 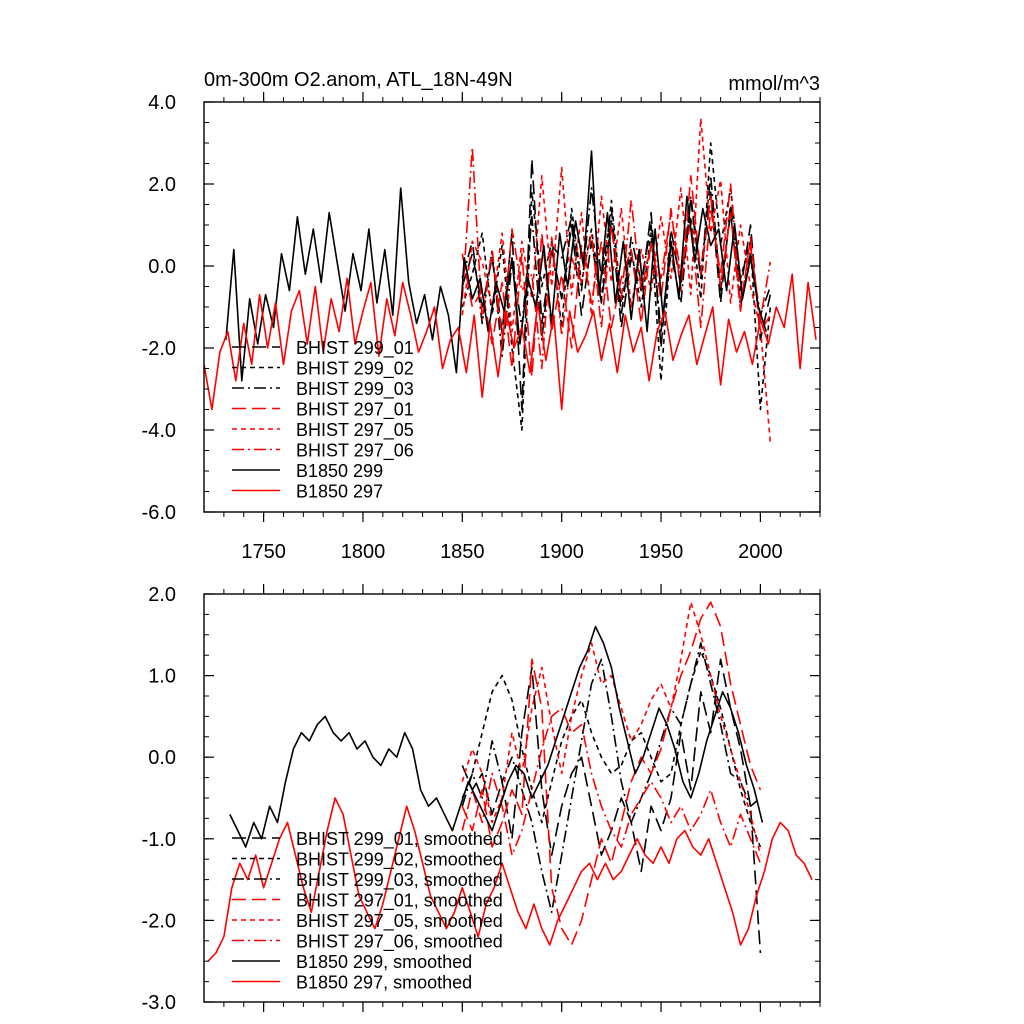 What do you see at coordinates (355, 430) in the screenshot?
I see `top-legend-label: BHIST 297_05` at bounding box center [355, 430].